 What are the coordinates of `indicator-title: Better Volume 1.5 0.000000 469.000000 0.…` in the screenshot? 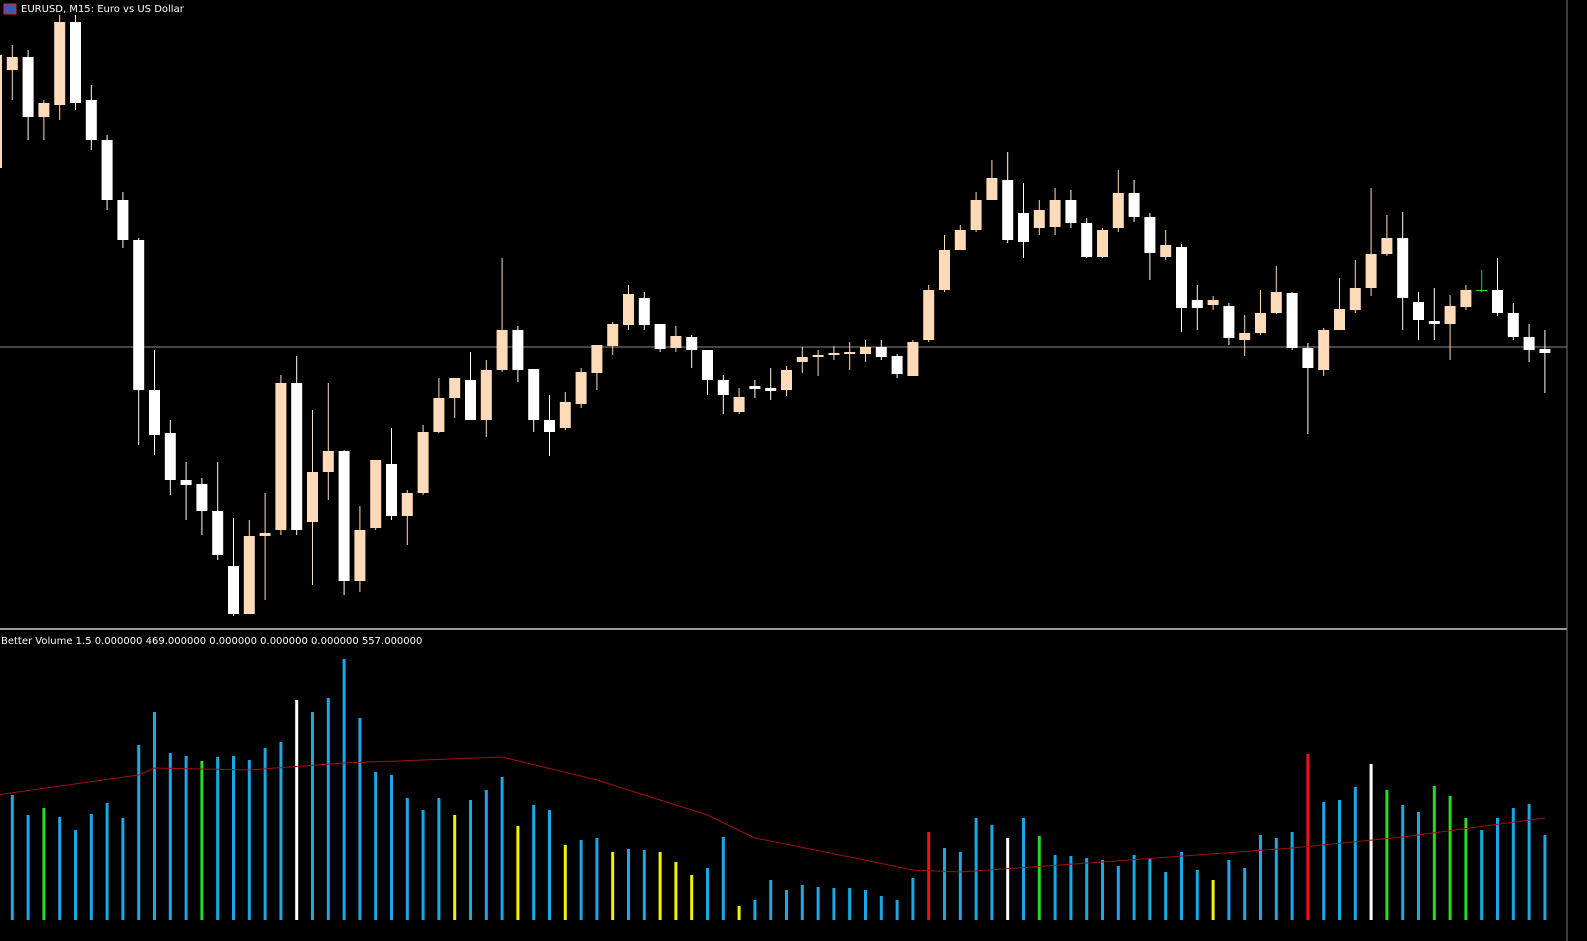 It's located at (211, 641).